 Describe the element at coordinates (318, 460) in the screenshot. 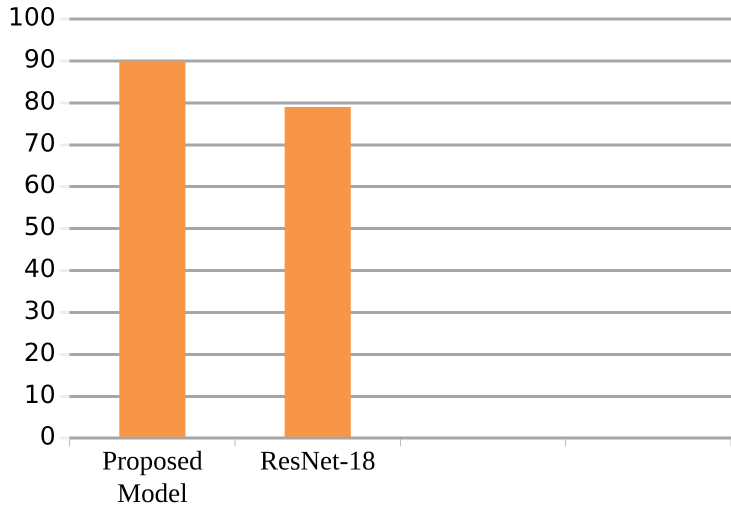

I see `x-tick-label: ResNet-18` at that location.